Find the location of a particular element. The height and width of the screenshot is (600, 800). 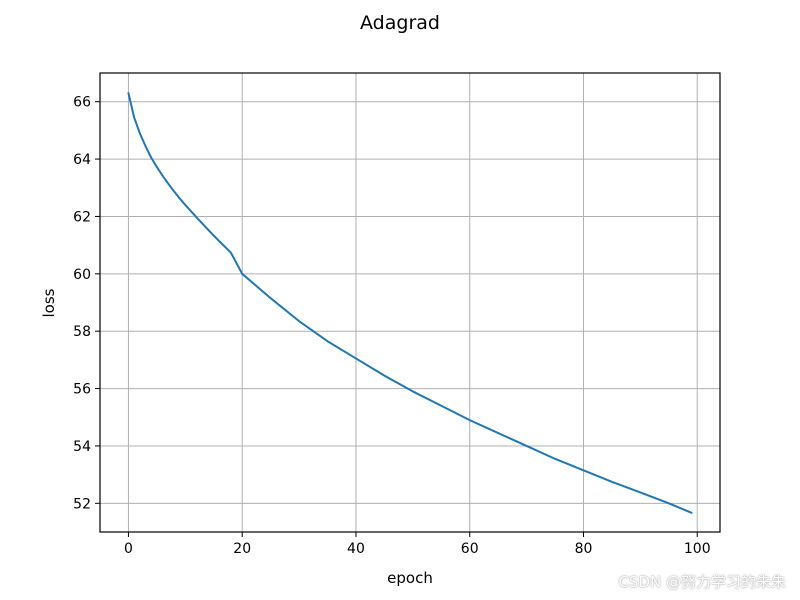

x-tick-label: 80 is located at coordinates (584, 549).